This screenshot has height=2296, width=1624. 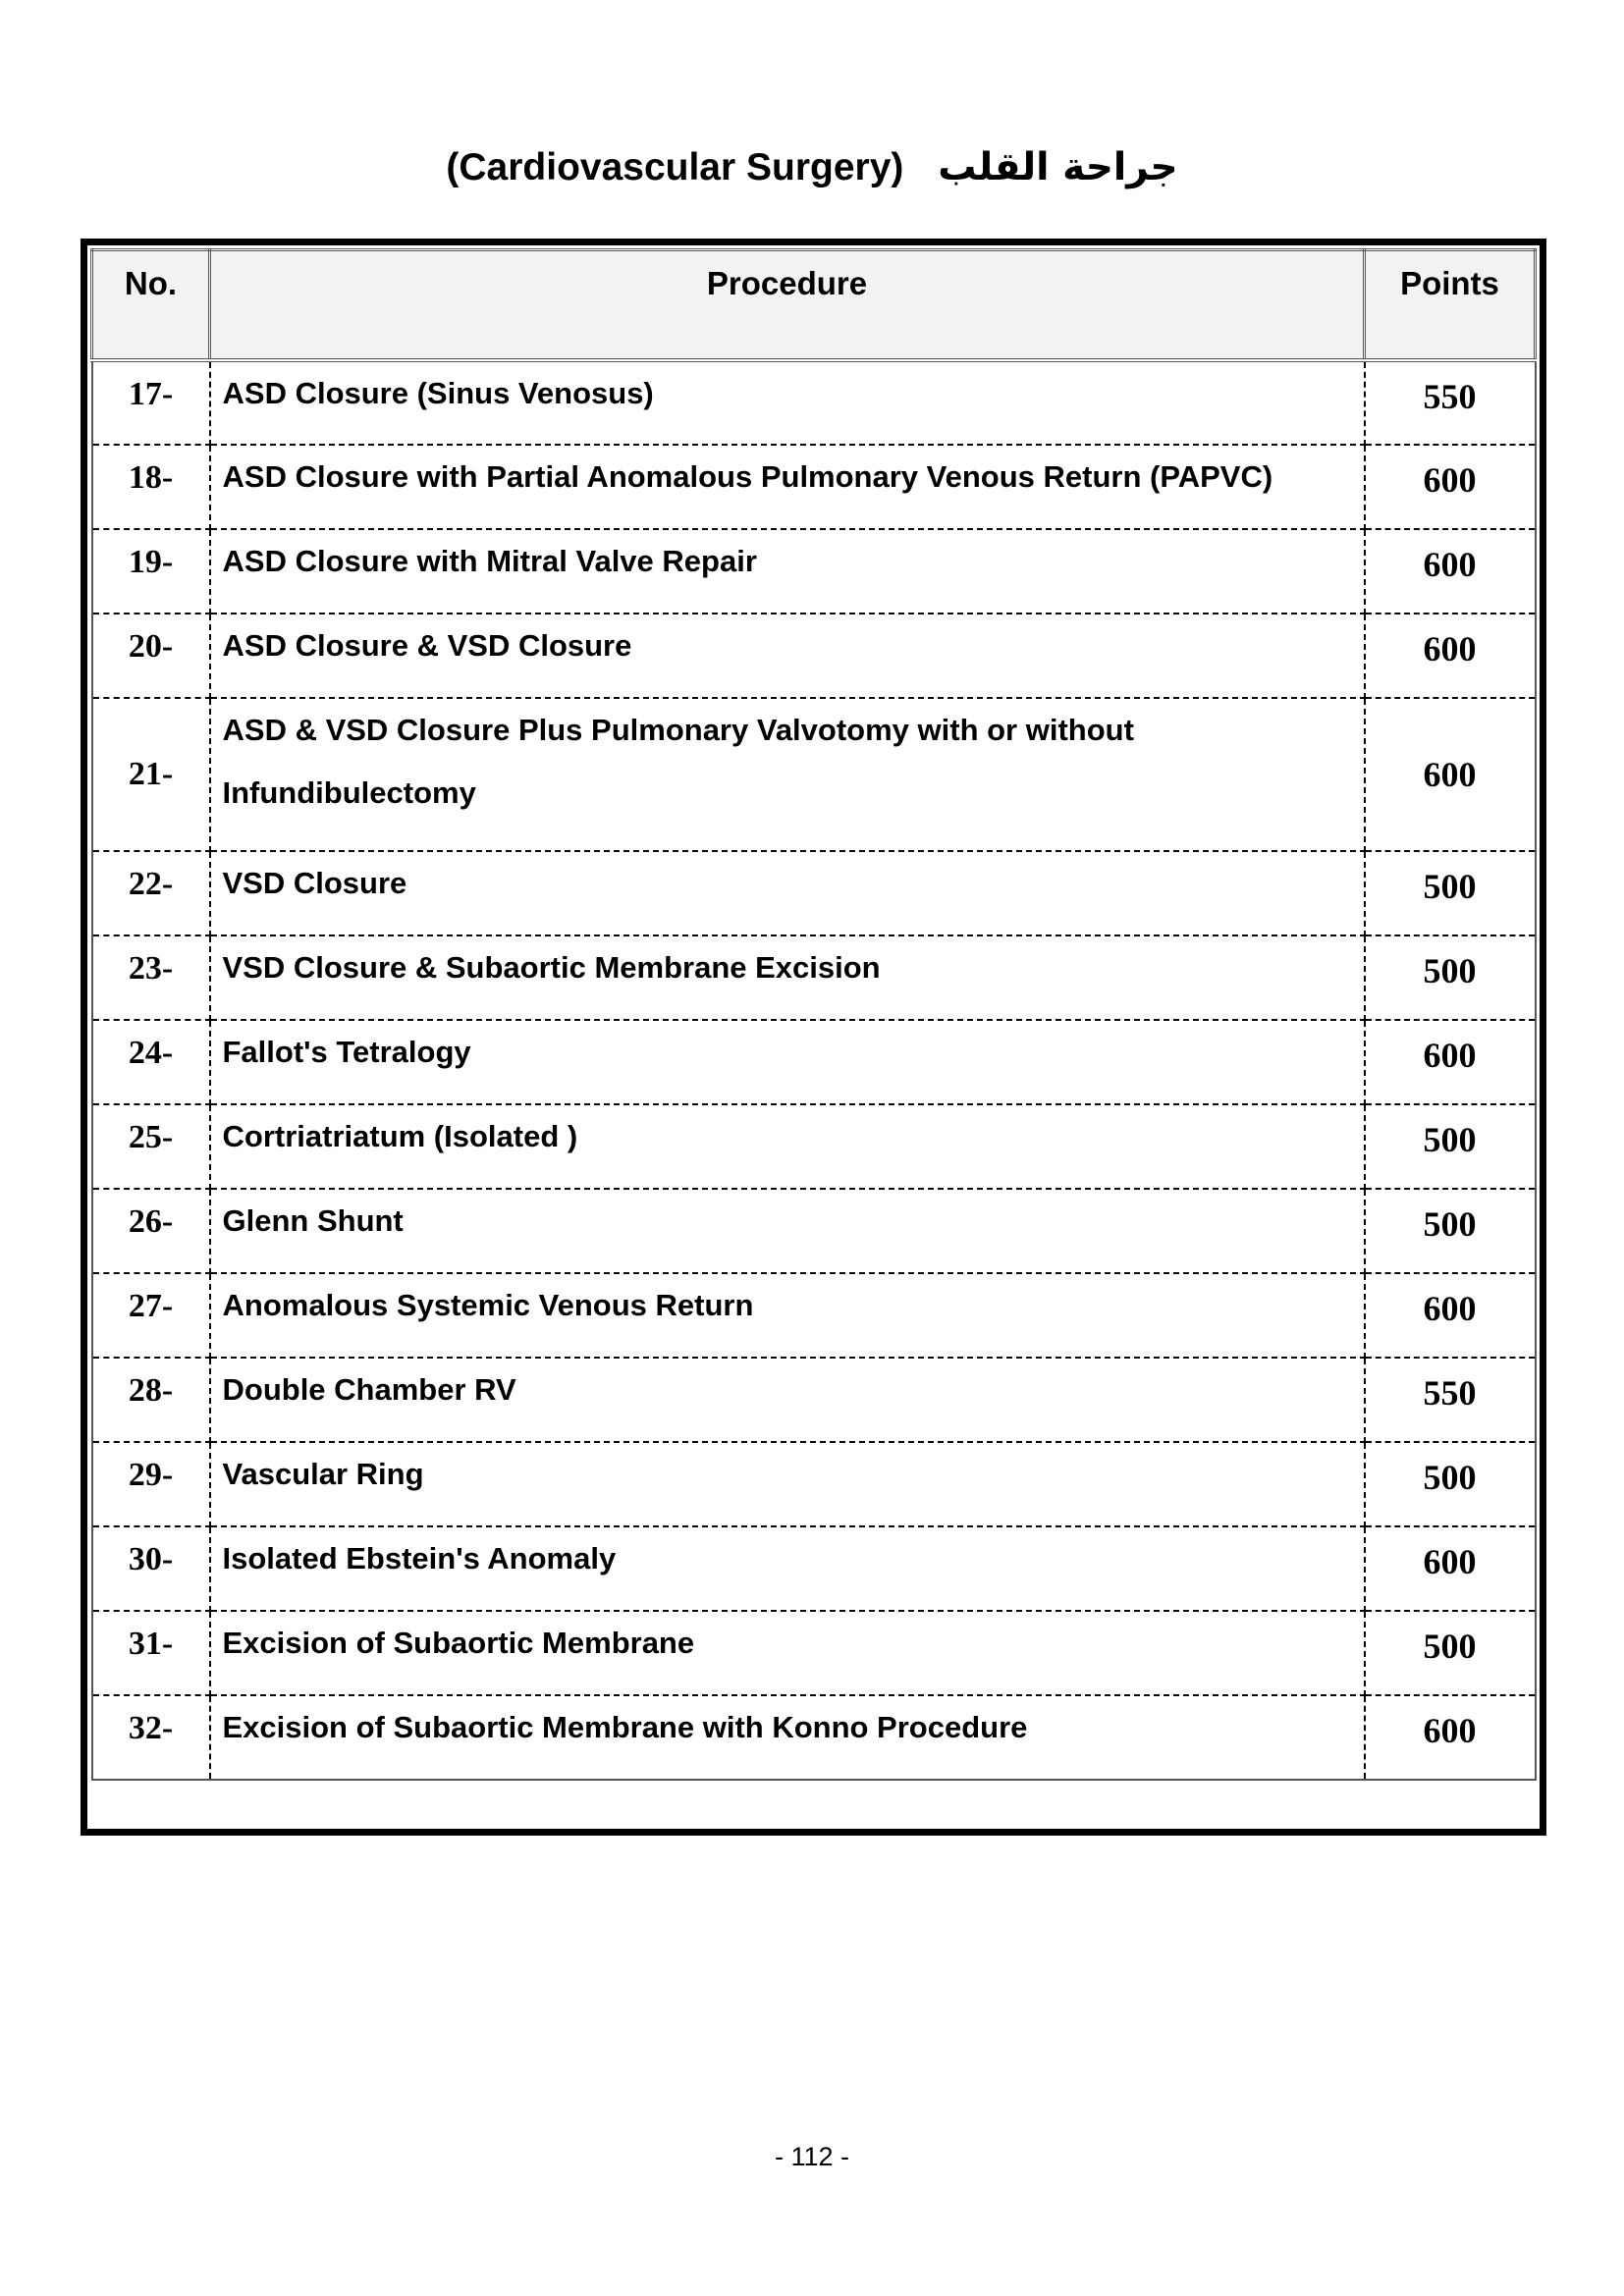 What do you see at coordinates (787, 305) in the screenshot?
I see `header-procedure: Procedure` at bounding box center [787, 305].